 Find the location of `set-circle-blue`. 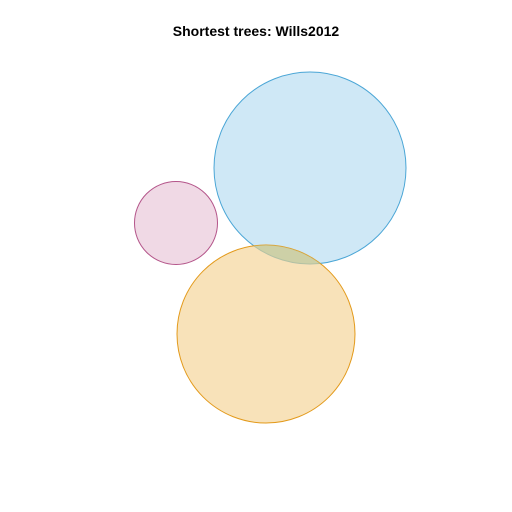

set-circle-blue is located at coordinates (310, 168).